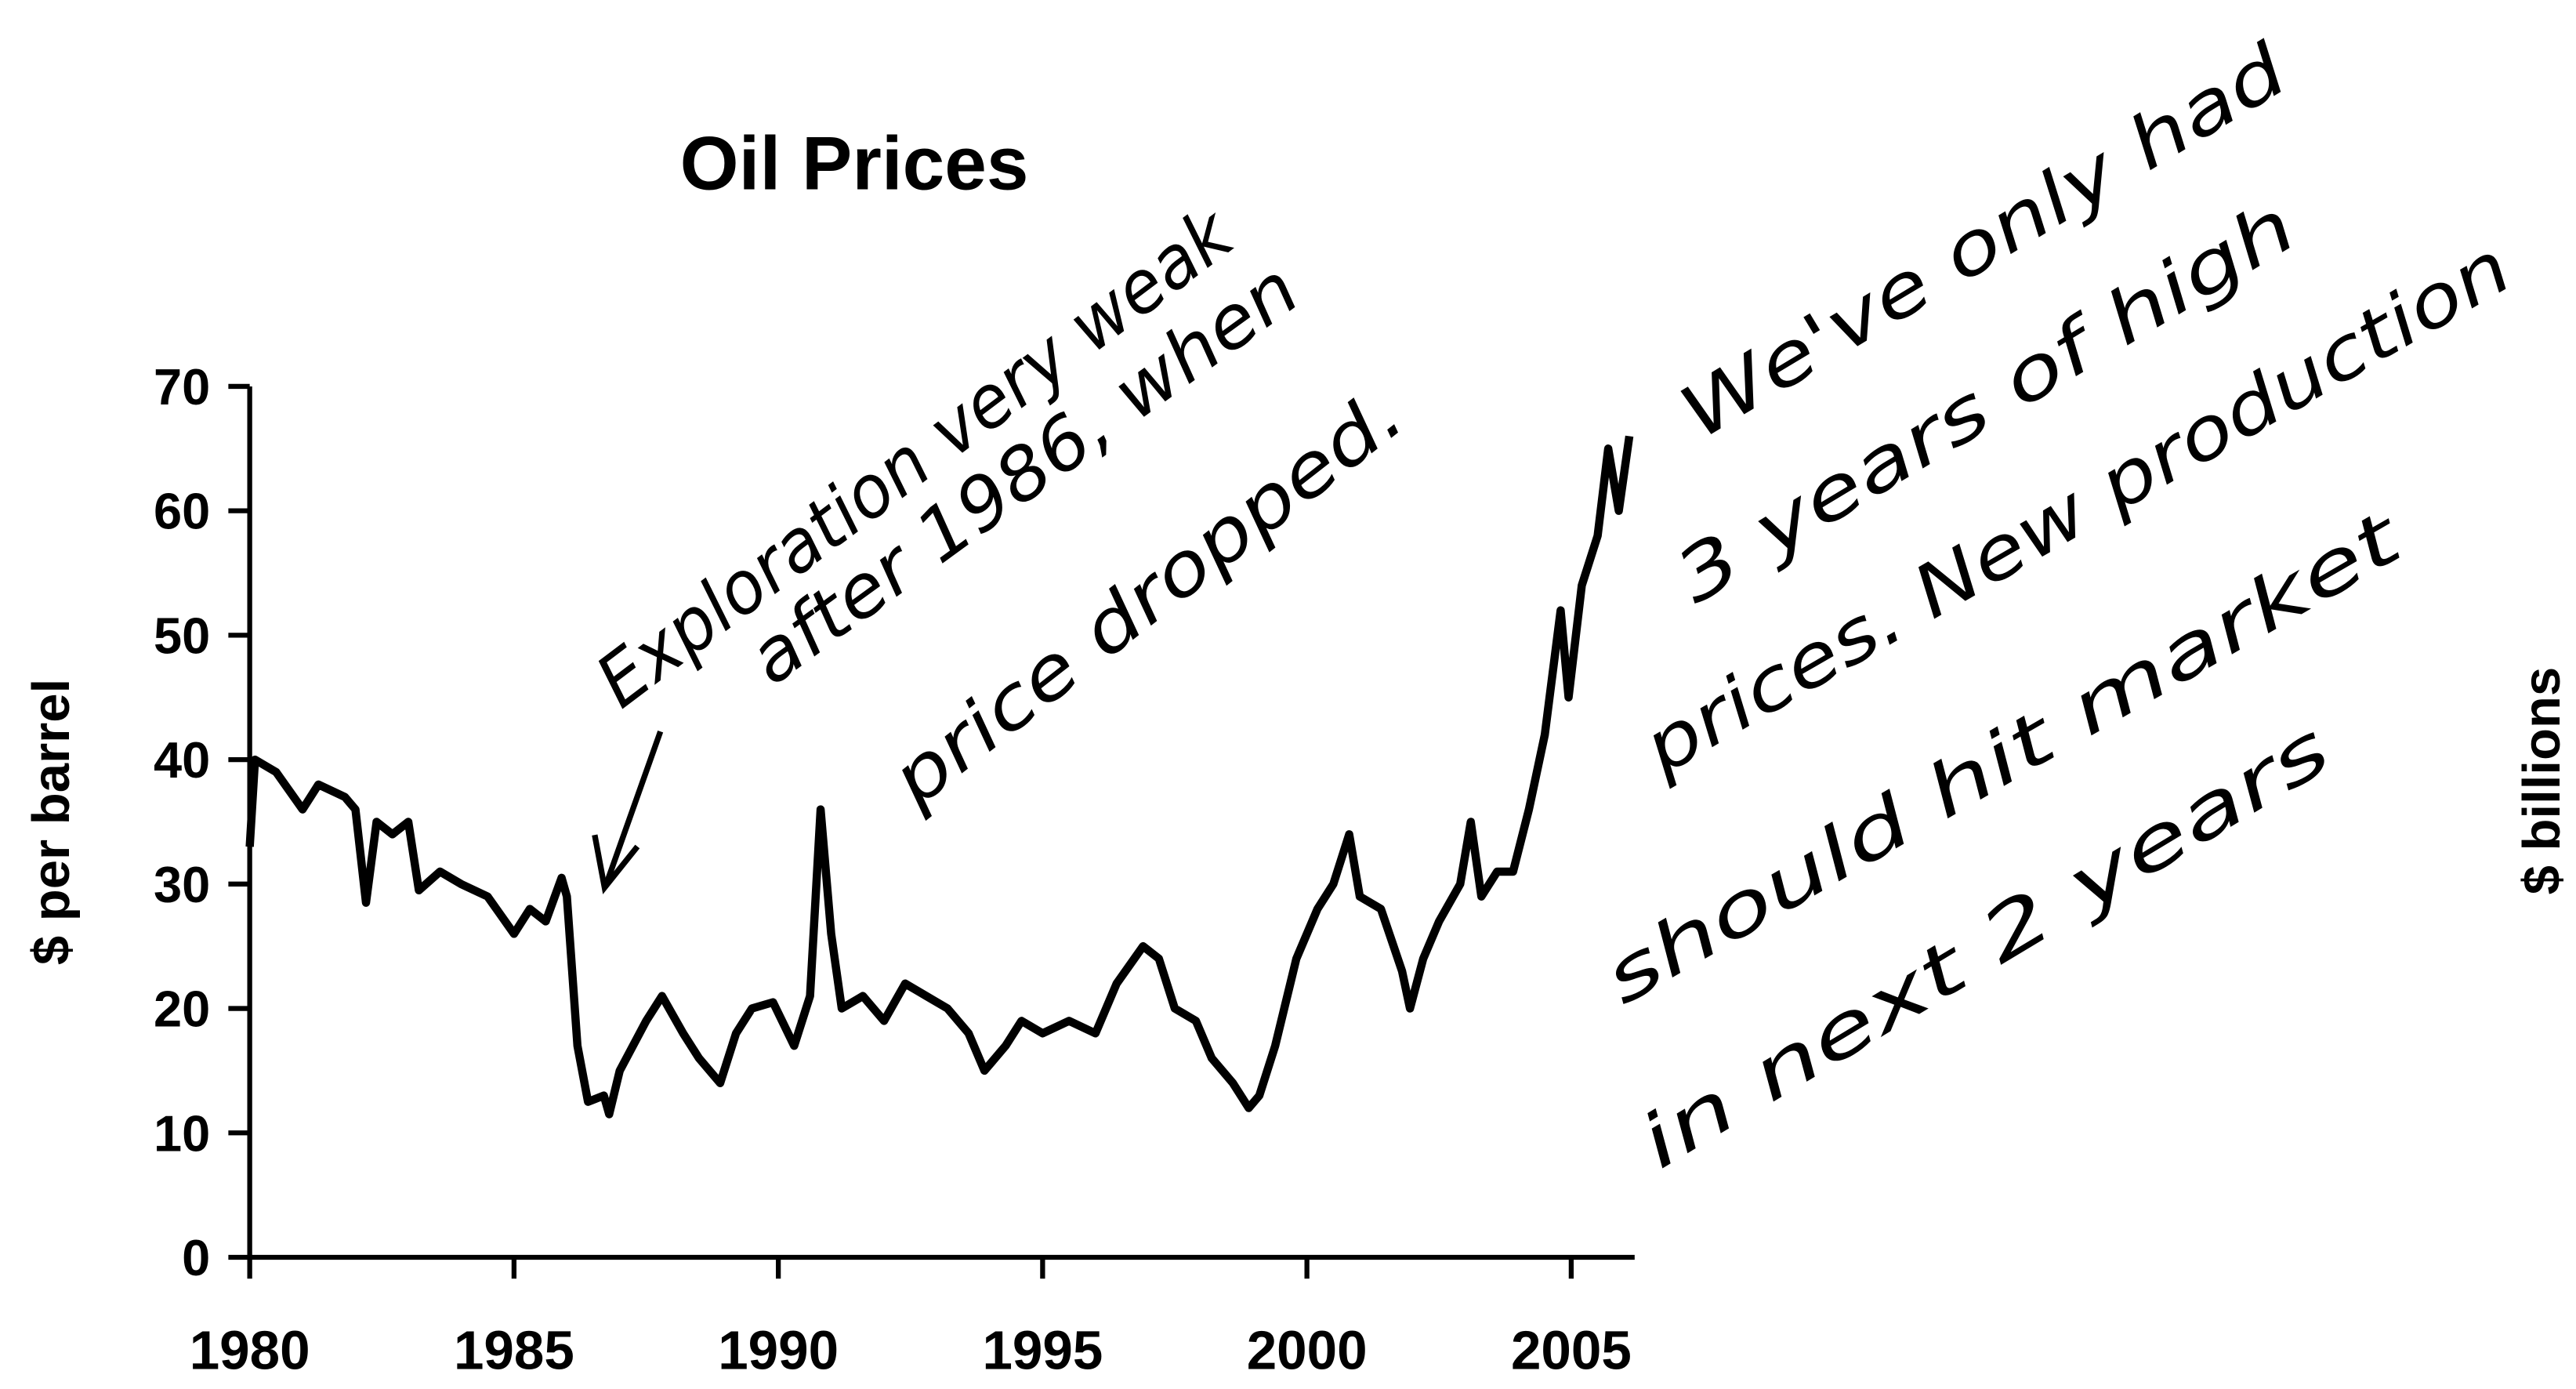 The height and width of the screenshot is (1389, 2576). I want to click on x-tick-label: 1980, so click(250, 1351).